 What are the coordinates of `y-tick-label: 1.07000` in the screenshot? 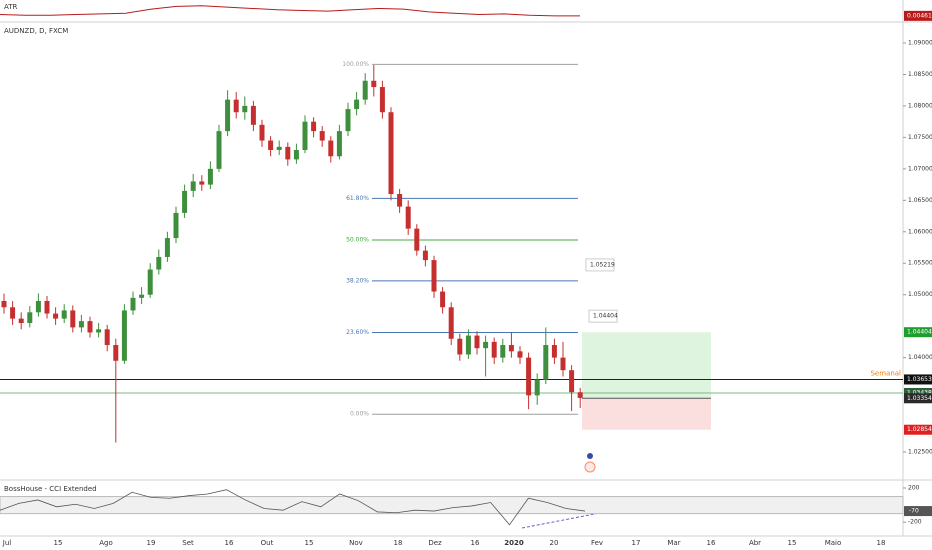 It's located at (920, 168).